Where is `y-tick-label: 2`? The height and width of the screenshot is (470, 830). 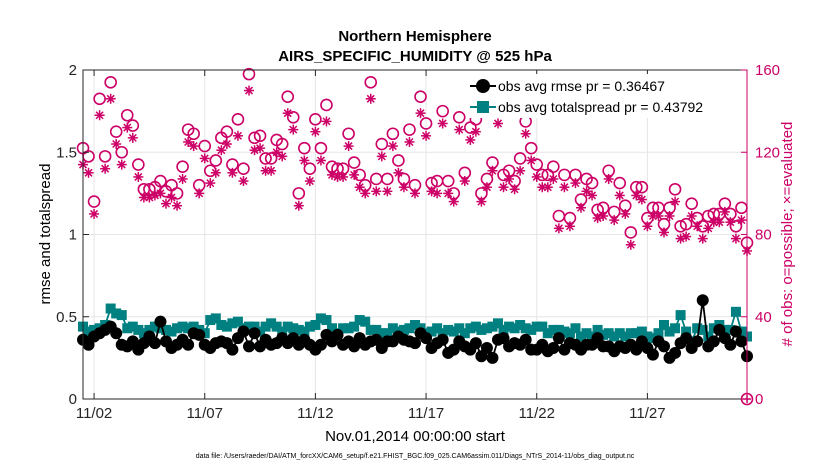
y-tick-label: 2 is located at coordinates (73, 70).